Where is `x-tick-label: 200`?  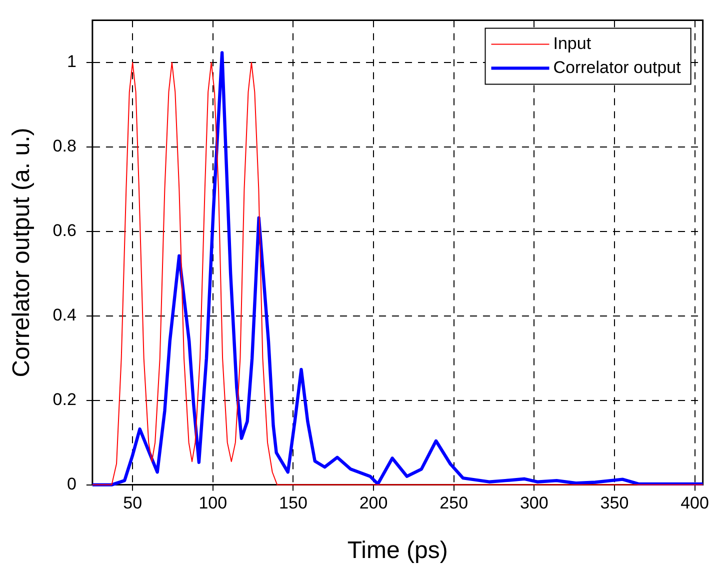
x-tick-label: 200 is located at coordinates (373, 503).